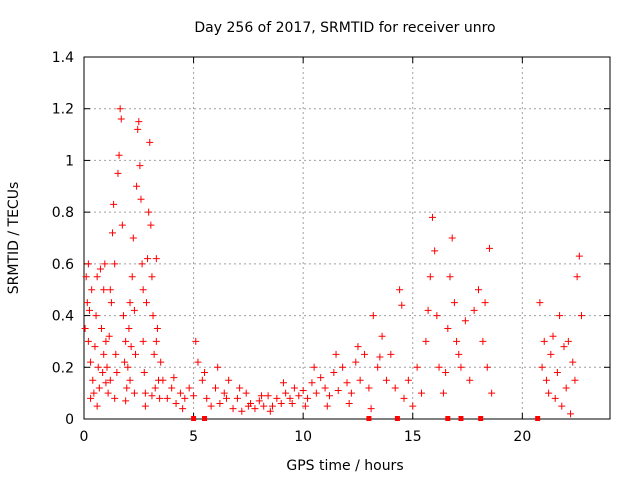 This screenshot has height=480, width=640. Describe the element at coordinates (344, 466) in the screenshot. I see `x-axis-label: GPS time / hours` at that location.